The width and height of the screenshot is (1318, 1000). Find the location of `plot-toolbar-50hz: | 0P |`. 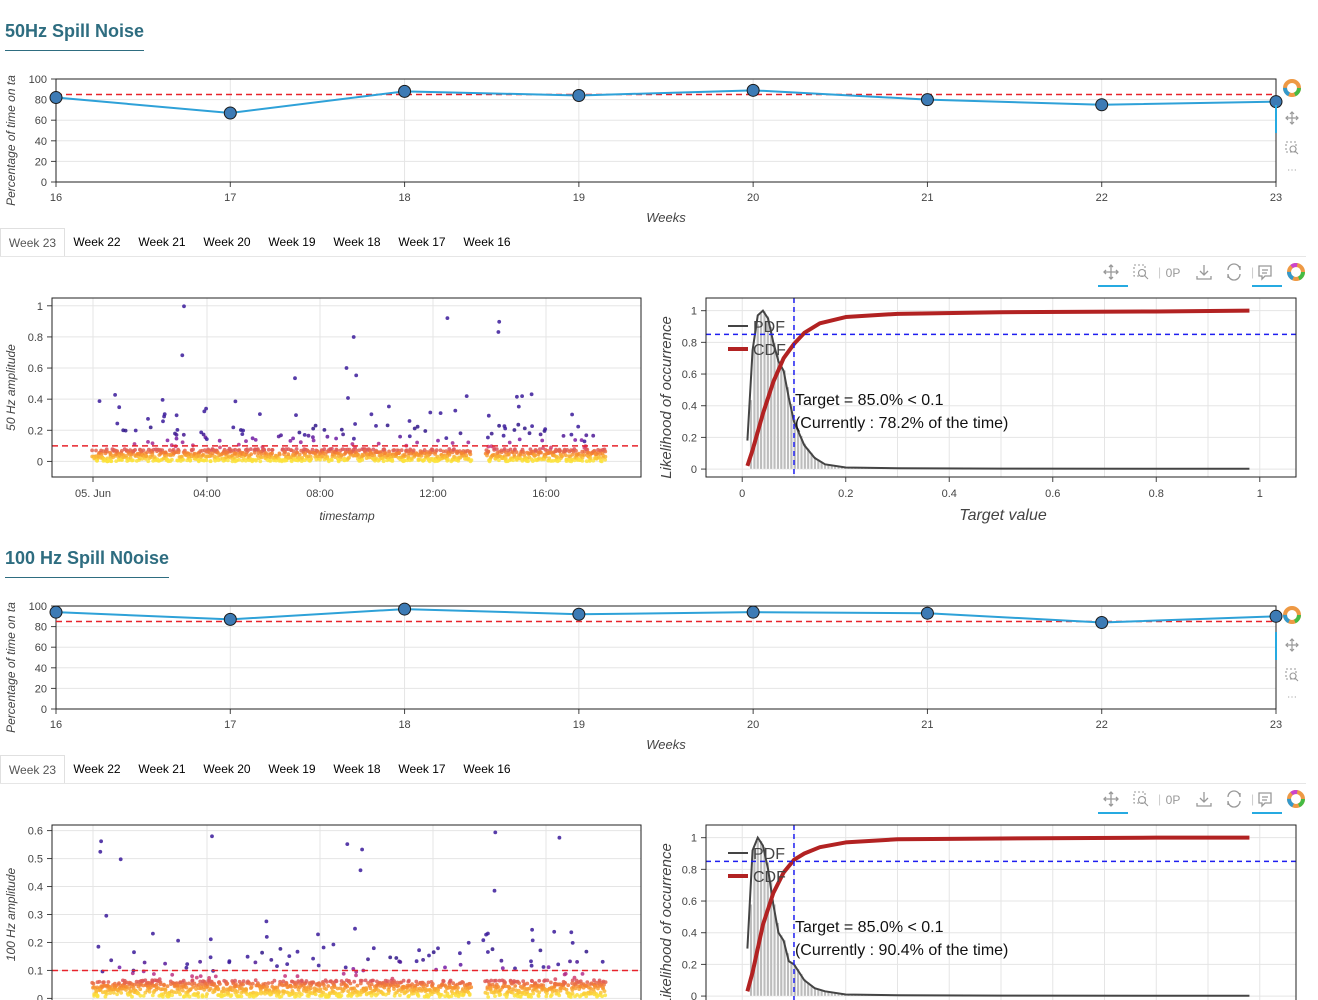

plot-toolbar-50hz: | 0P | is located at coordinates (1204, 273).